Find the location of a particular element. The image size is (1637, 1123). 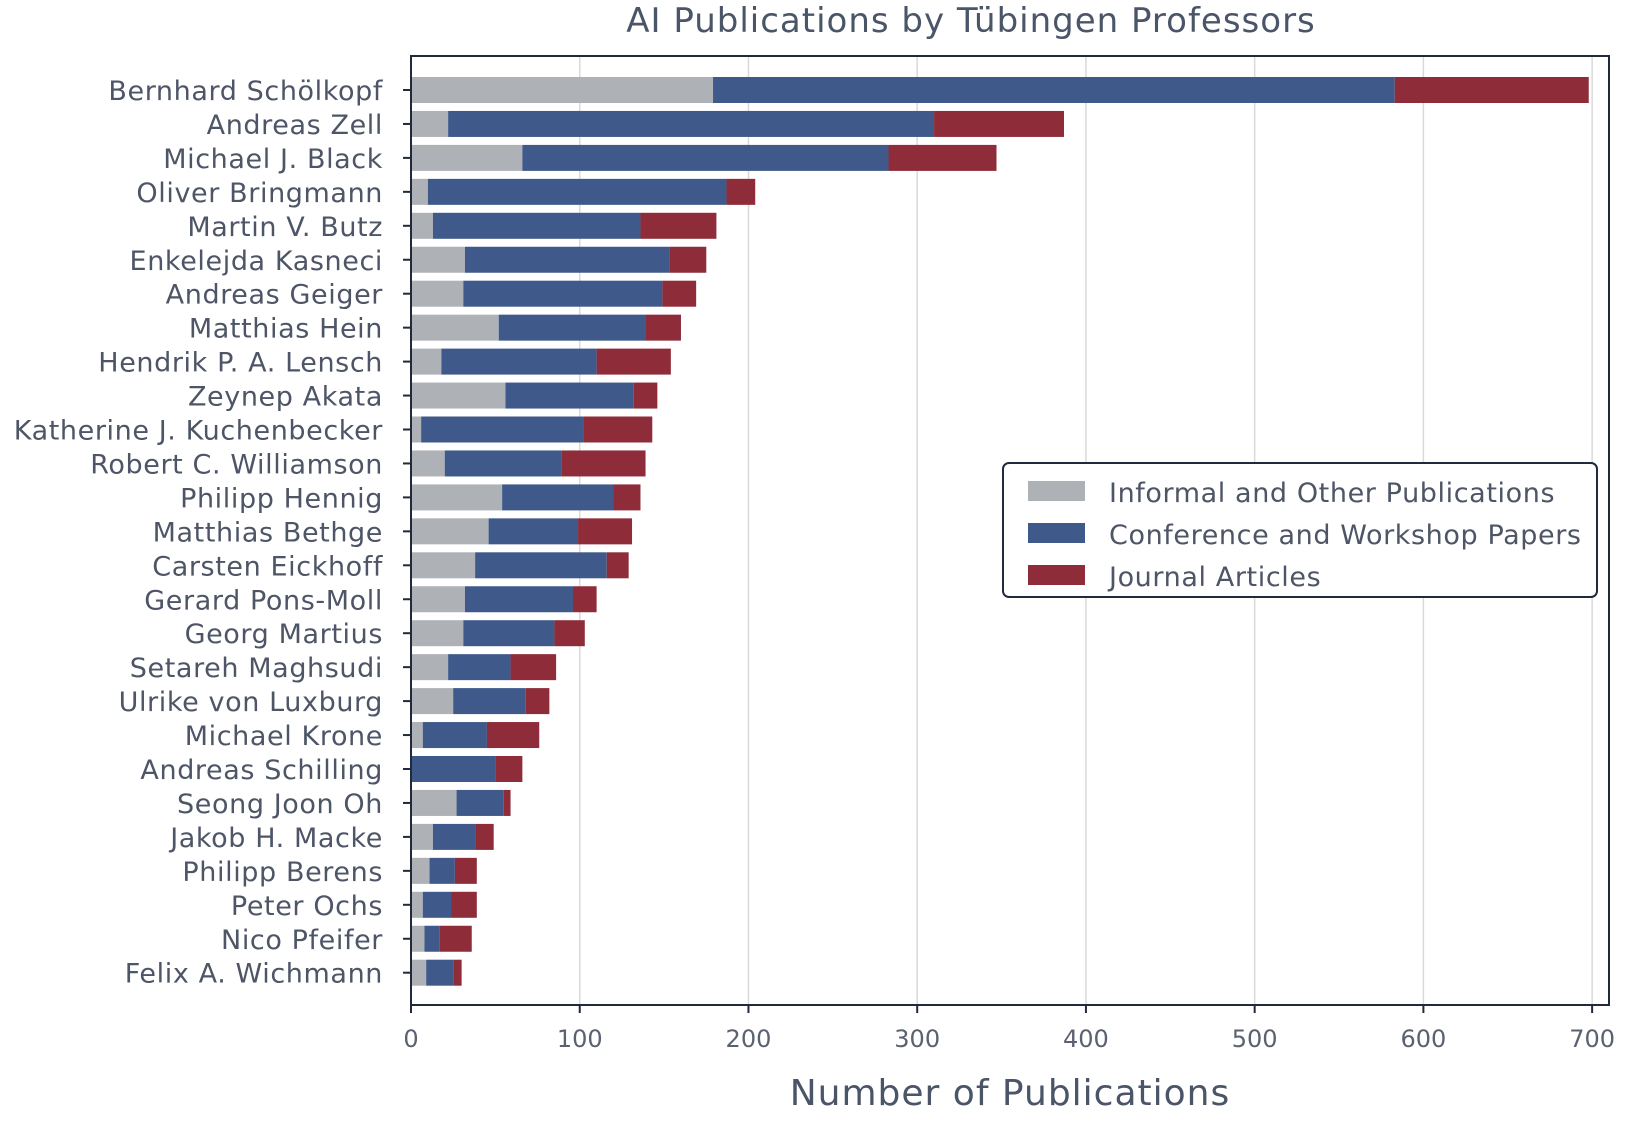

category-label: Robert C. Williamson is located at coordinates (236, 464).